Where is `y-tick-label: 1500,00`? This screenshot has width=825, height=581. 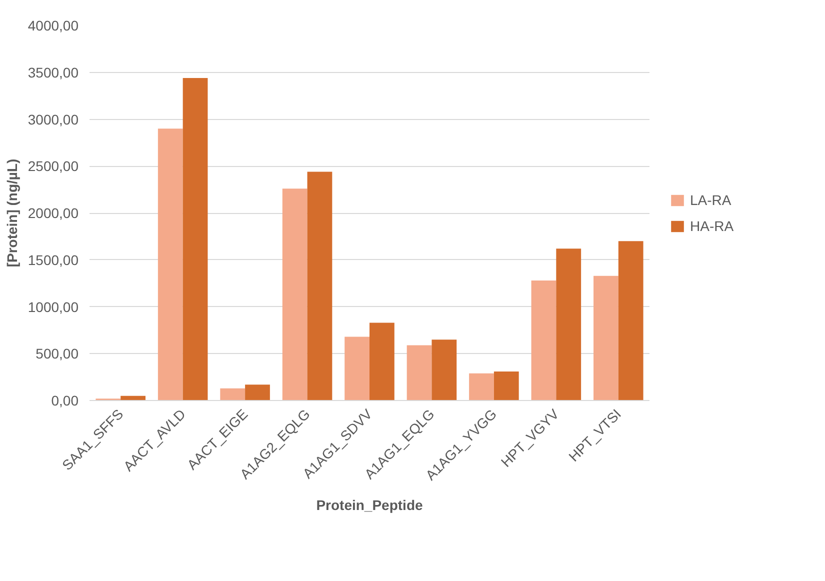
y-tick-label: 1500,00 is located at coordinates (53, 260).